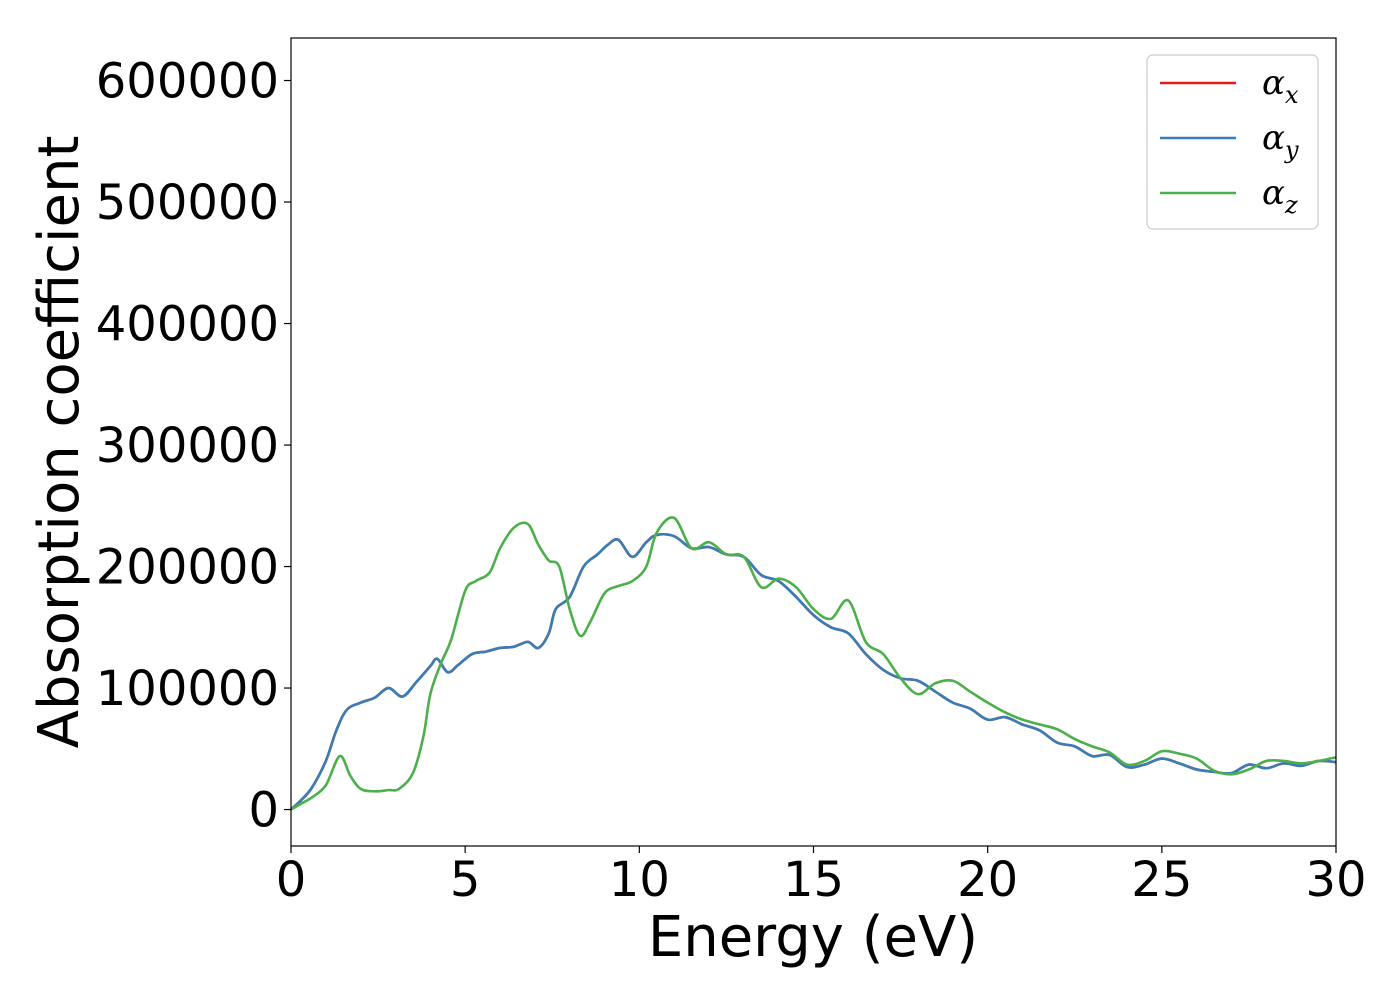  I want to click on x-tick-label: 20, so click(987, 880).